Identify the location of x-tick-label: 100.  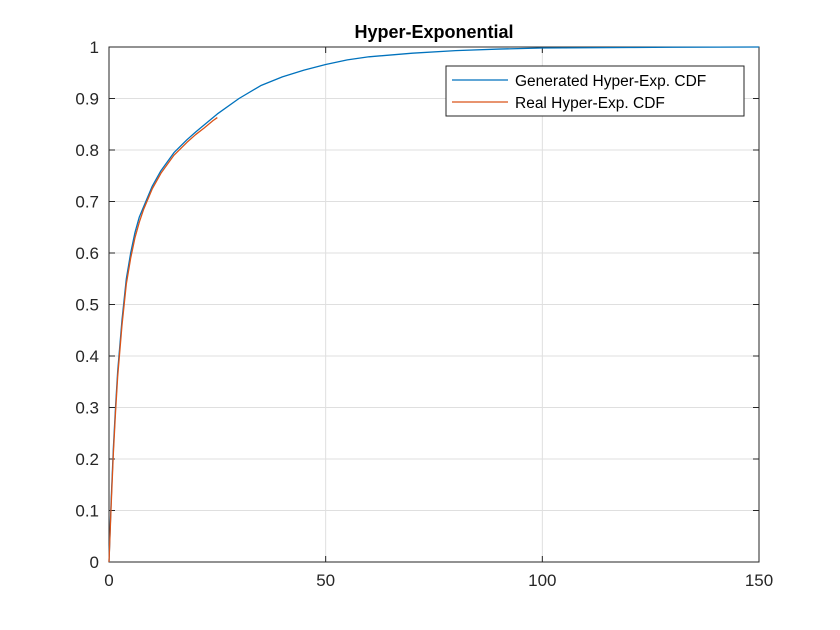
(542, 580).